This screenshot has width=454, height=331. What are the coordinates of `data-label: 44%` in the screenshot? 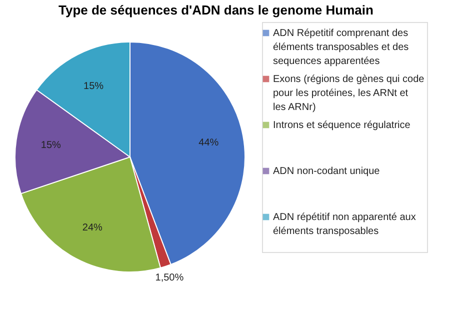 It's located at (208, 143).